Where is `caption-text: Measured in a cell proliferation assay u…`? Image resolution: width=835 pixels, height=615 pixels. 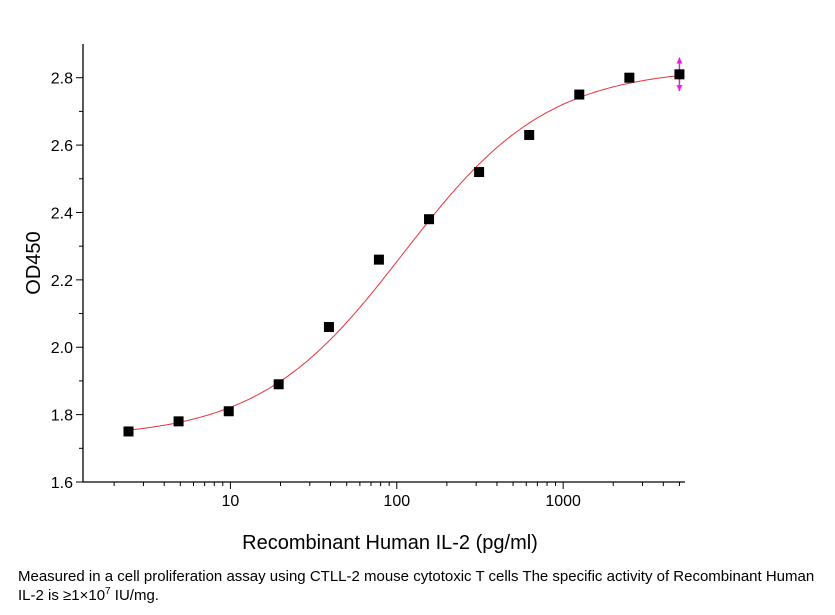
caption-text: Measured in a cell proliferation assay u… is located at coordinates (416, 586).